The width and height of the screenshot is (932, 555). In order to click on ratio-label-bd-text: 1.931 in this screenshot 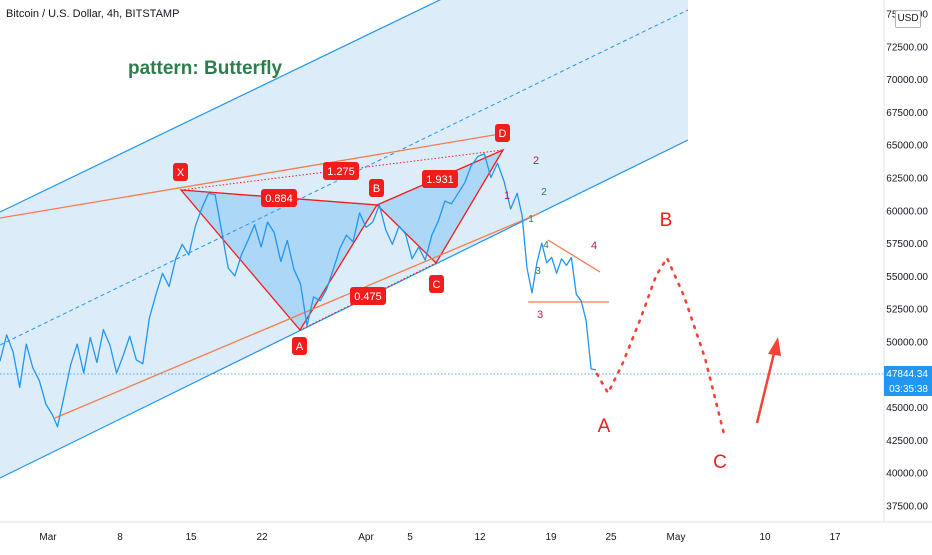, I will do `click(440, 180)`.